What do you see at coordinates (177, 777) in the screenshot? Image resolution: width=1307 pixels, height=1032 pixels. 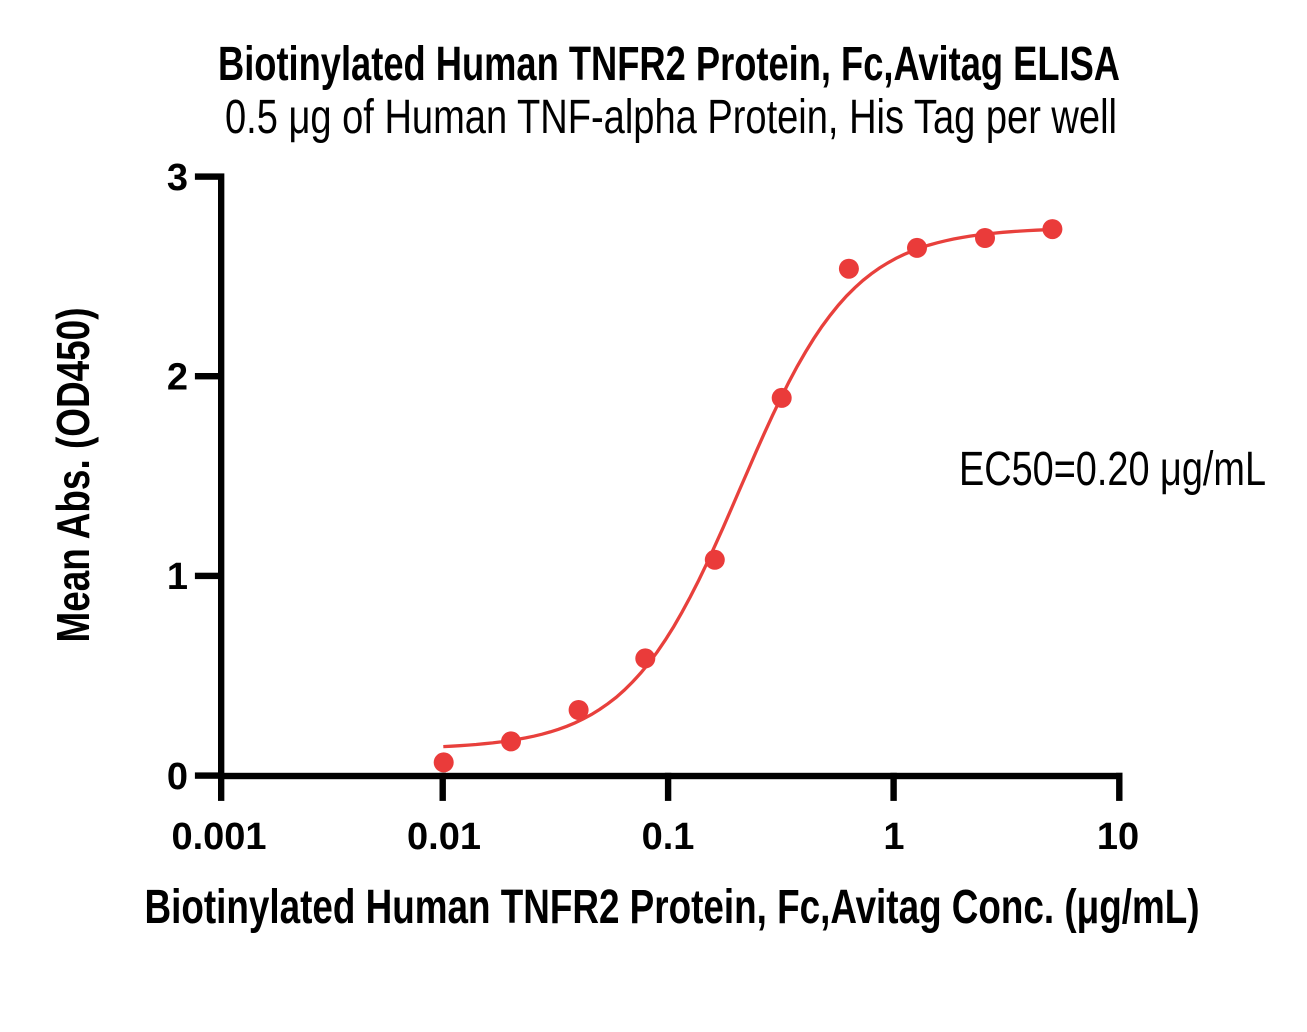 I see `svg-text: 0` at bounding box center [177, 777].